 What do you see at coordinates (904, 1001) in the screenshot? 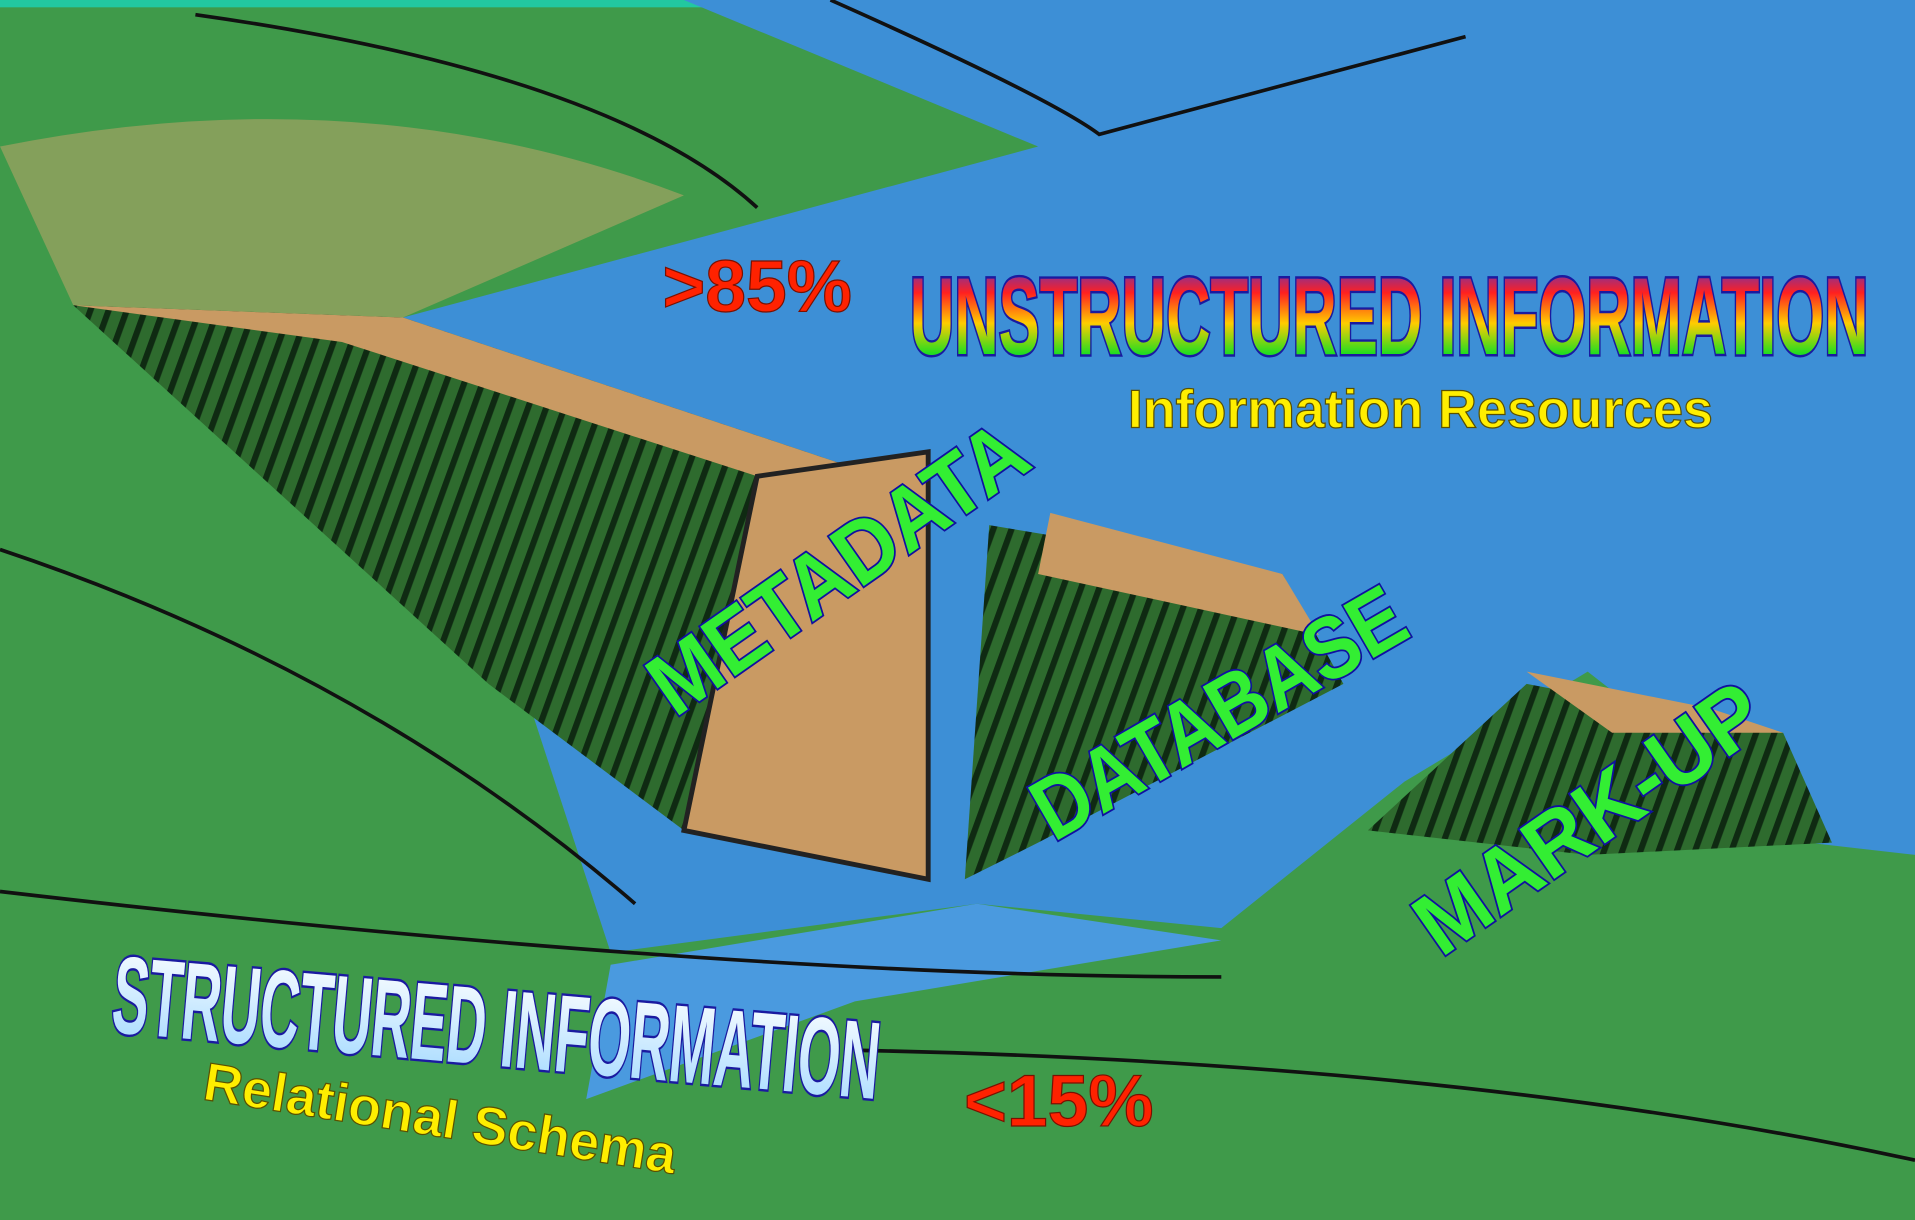
I see `stream` at bounding box center [904, 1001].